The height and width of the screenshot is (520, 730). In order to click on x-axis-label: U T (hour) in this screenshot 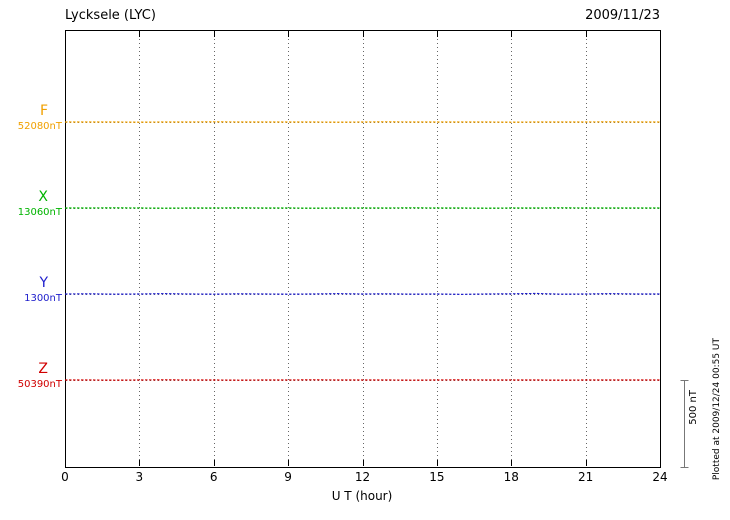, I will do `click(362, 496)`.